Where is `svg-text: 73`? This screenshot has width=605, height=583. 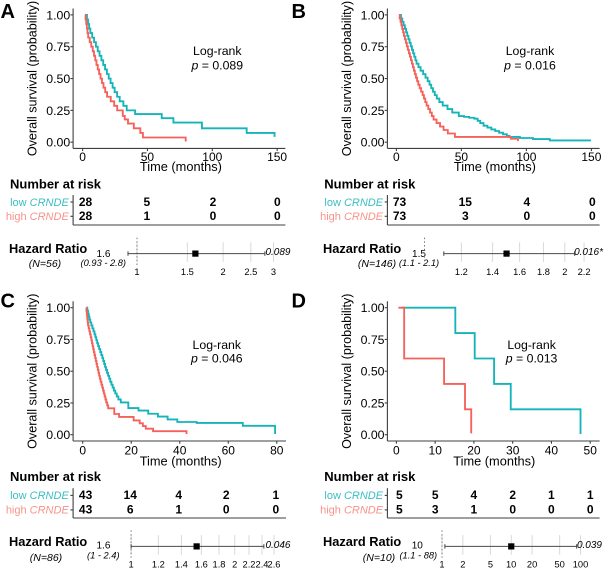 svg-text: 73 is located at coordinates (400, 202).